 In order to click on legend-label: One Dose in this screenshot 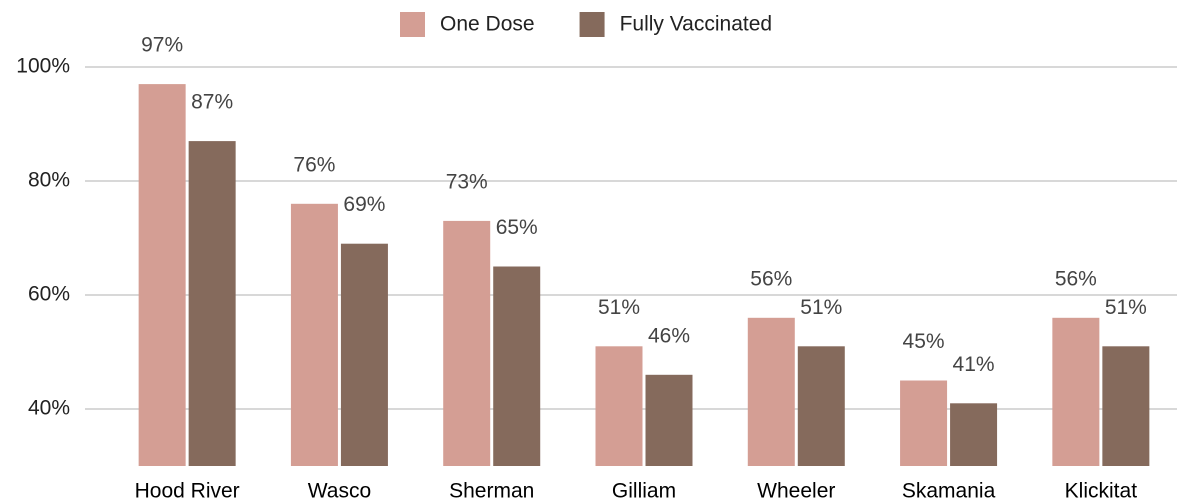, I will do `click(487, 24)`.